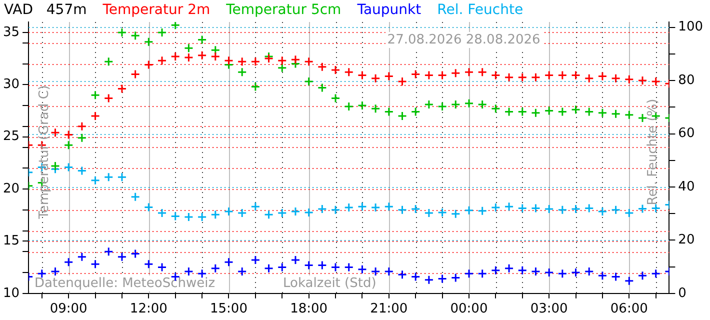  I want to click on text: Rel. Feuchte, so click(480, 10).